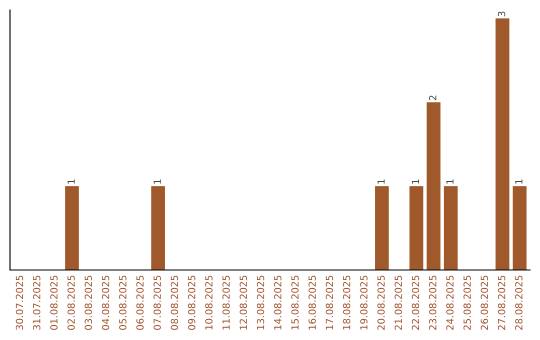 This screenshot has width=540, height=340. Describe the element at coordinates (416, 303) in the screenshot. I see `x-tick-label: 22.08.2025` at that location.